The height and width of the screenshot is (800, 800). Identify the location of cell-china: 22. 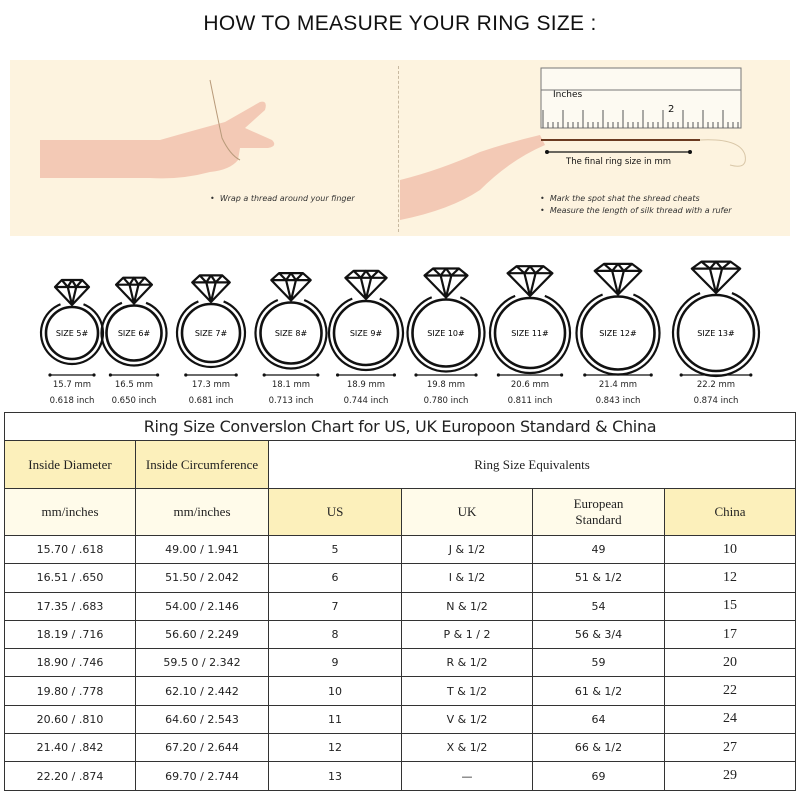
(730, 691).